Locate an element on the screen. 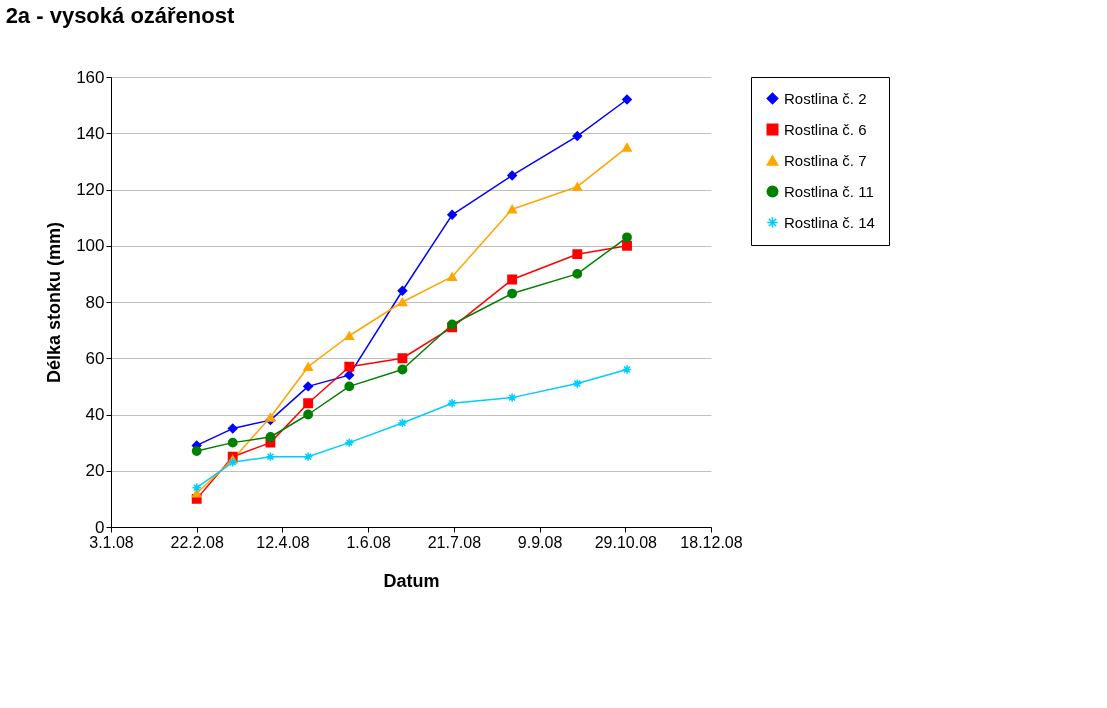 The height and width of the screenshot is (708, 1107). x-axis-title: Datum is located at coordinates (411, 580).